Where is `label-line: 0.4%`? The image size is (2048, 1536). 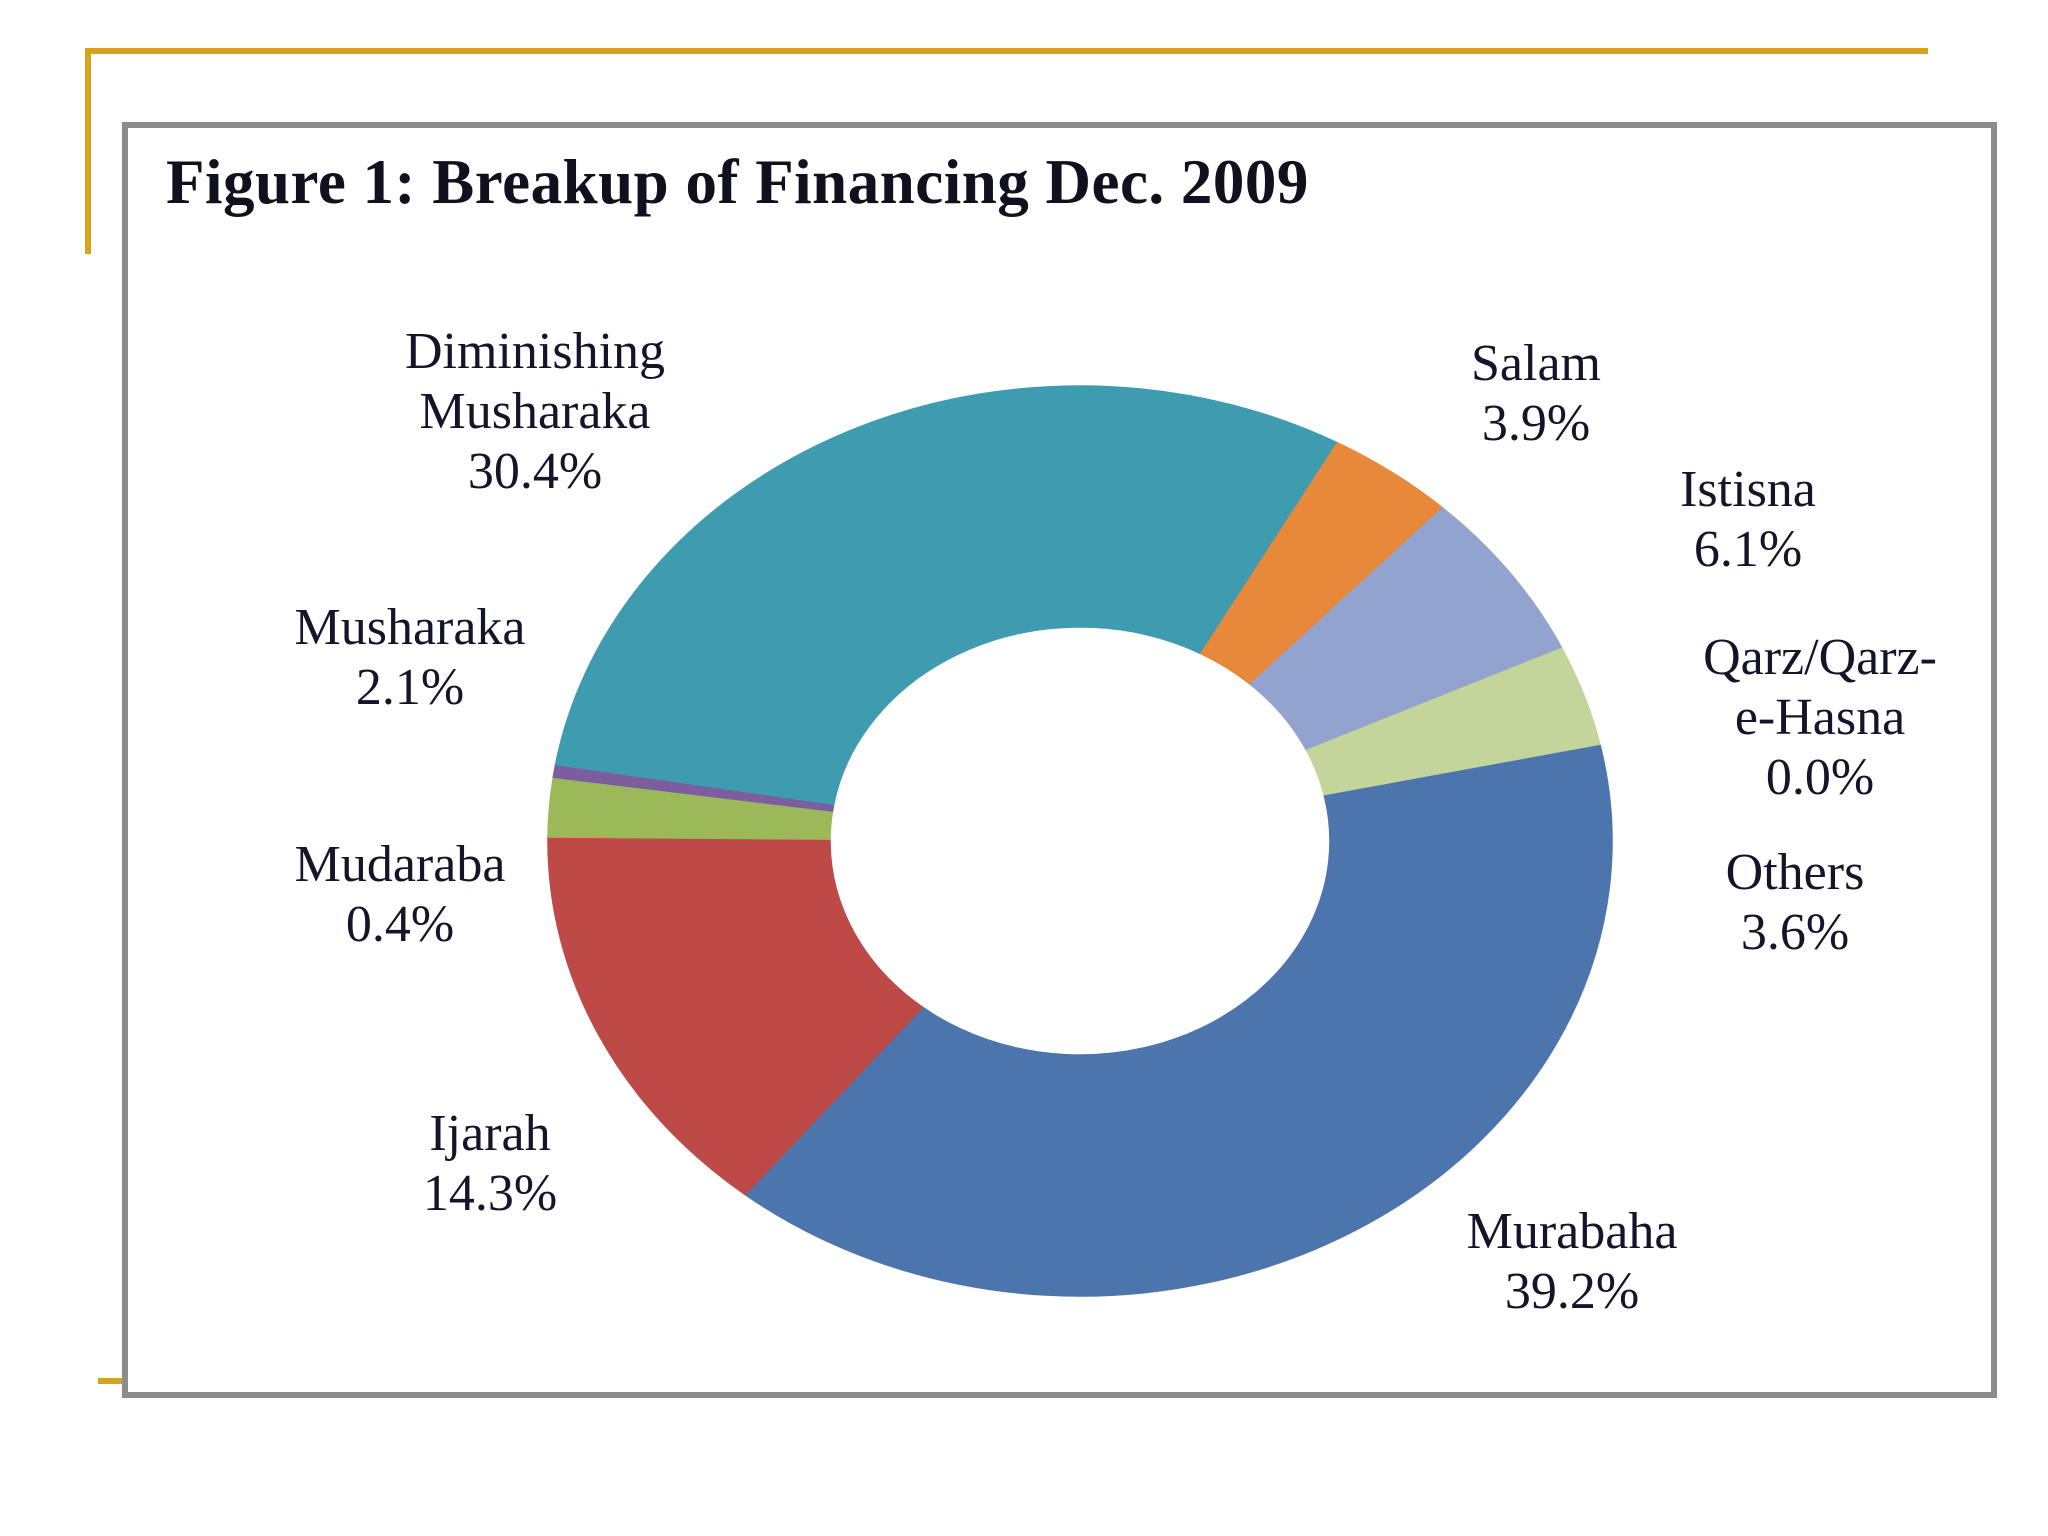 label-line: 0.4% is located at coordinates (400, 924).